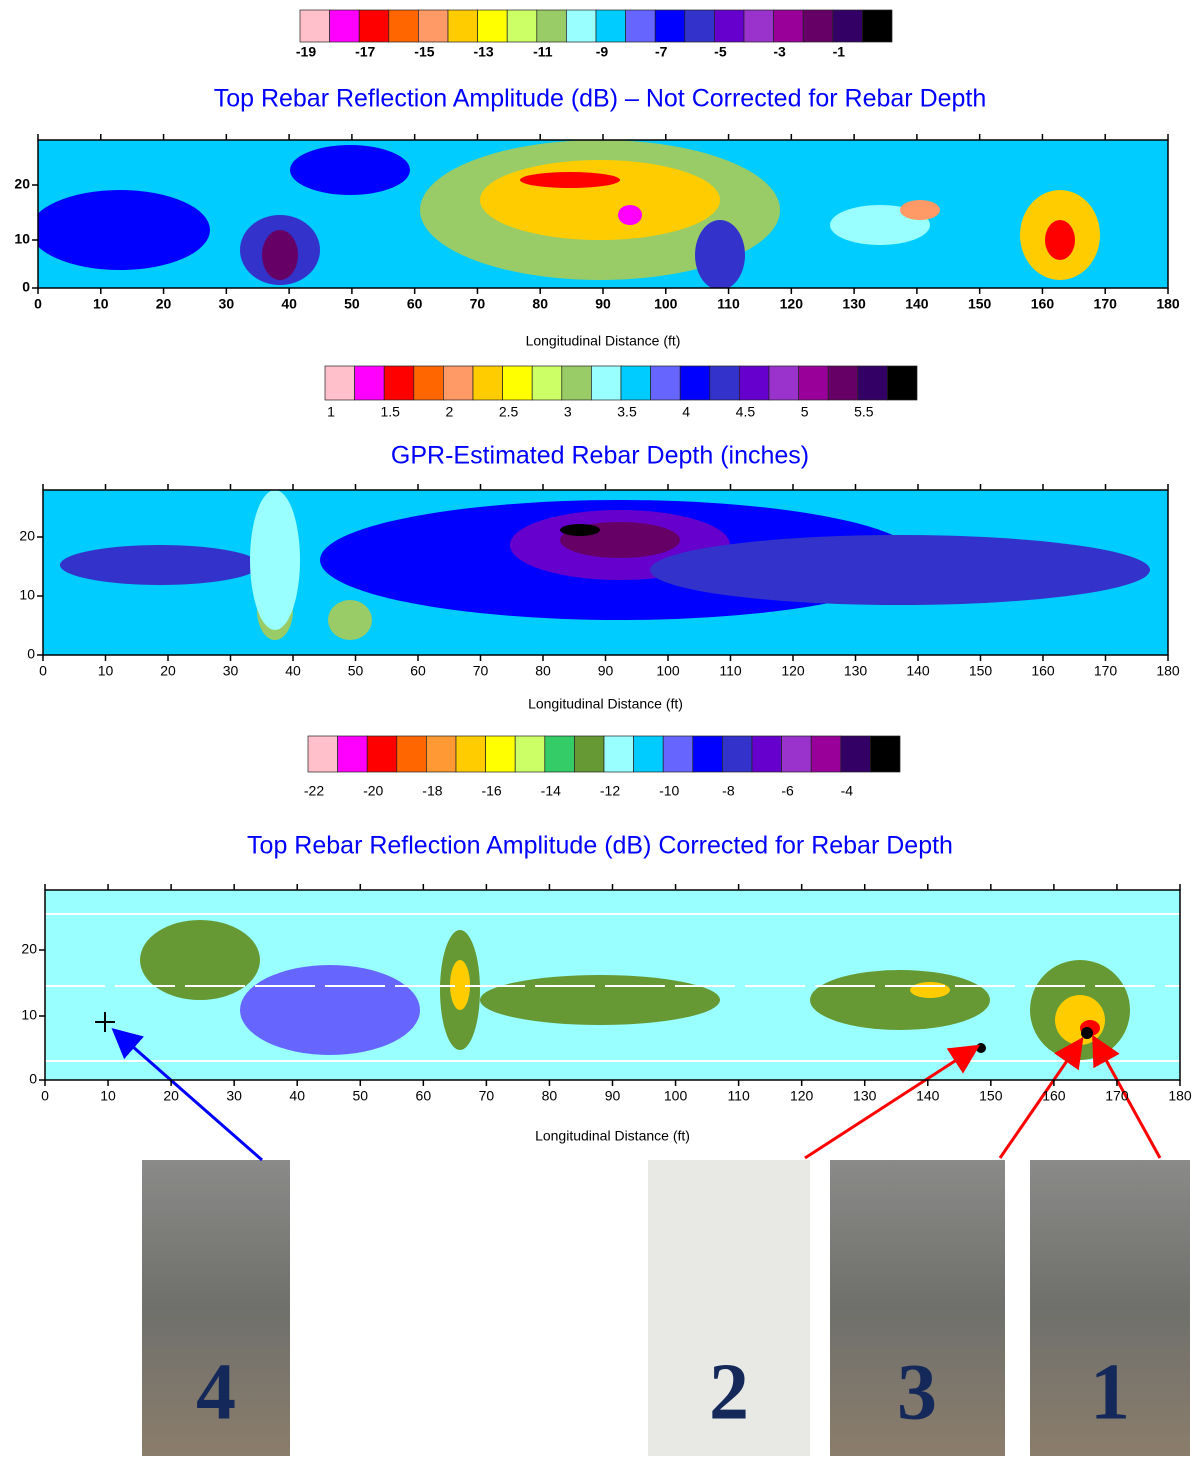 This screenshot has height=1461, width=1198. Describe the element at coordinates (661, 52) in the screenshot. I see `colorbar-label: -7` at that location.